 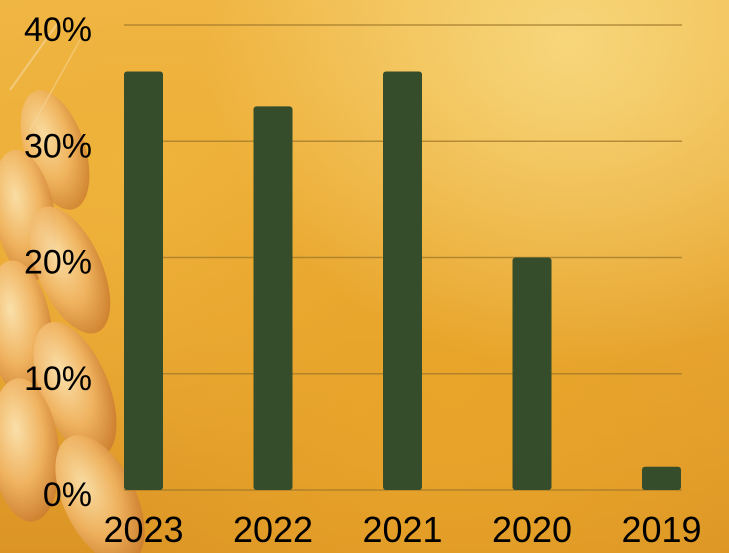 I want to click on y-tick-label: 20%, so click(x=58, y=263).